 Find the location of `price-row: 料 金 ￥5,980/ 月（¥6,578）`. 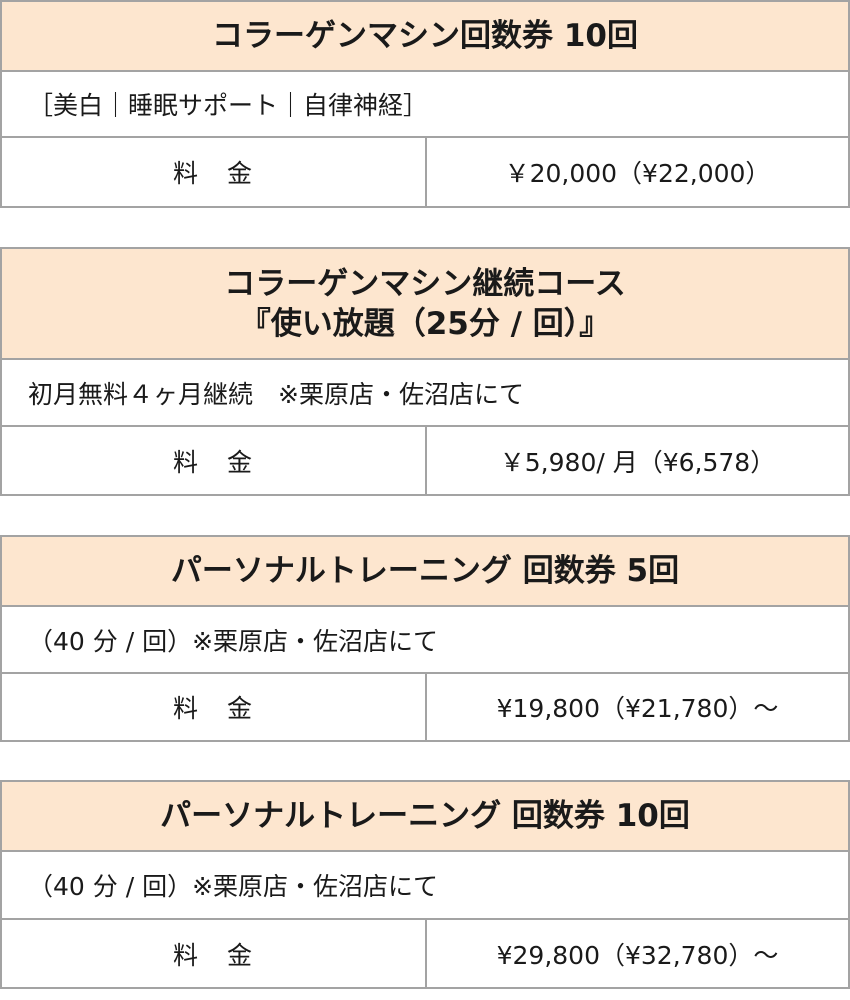

price-row: 料 金 ￥5,980/ 月（¥6,578） is located at coordinates (425, 460).